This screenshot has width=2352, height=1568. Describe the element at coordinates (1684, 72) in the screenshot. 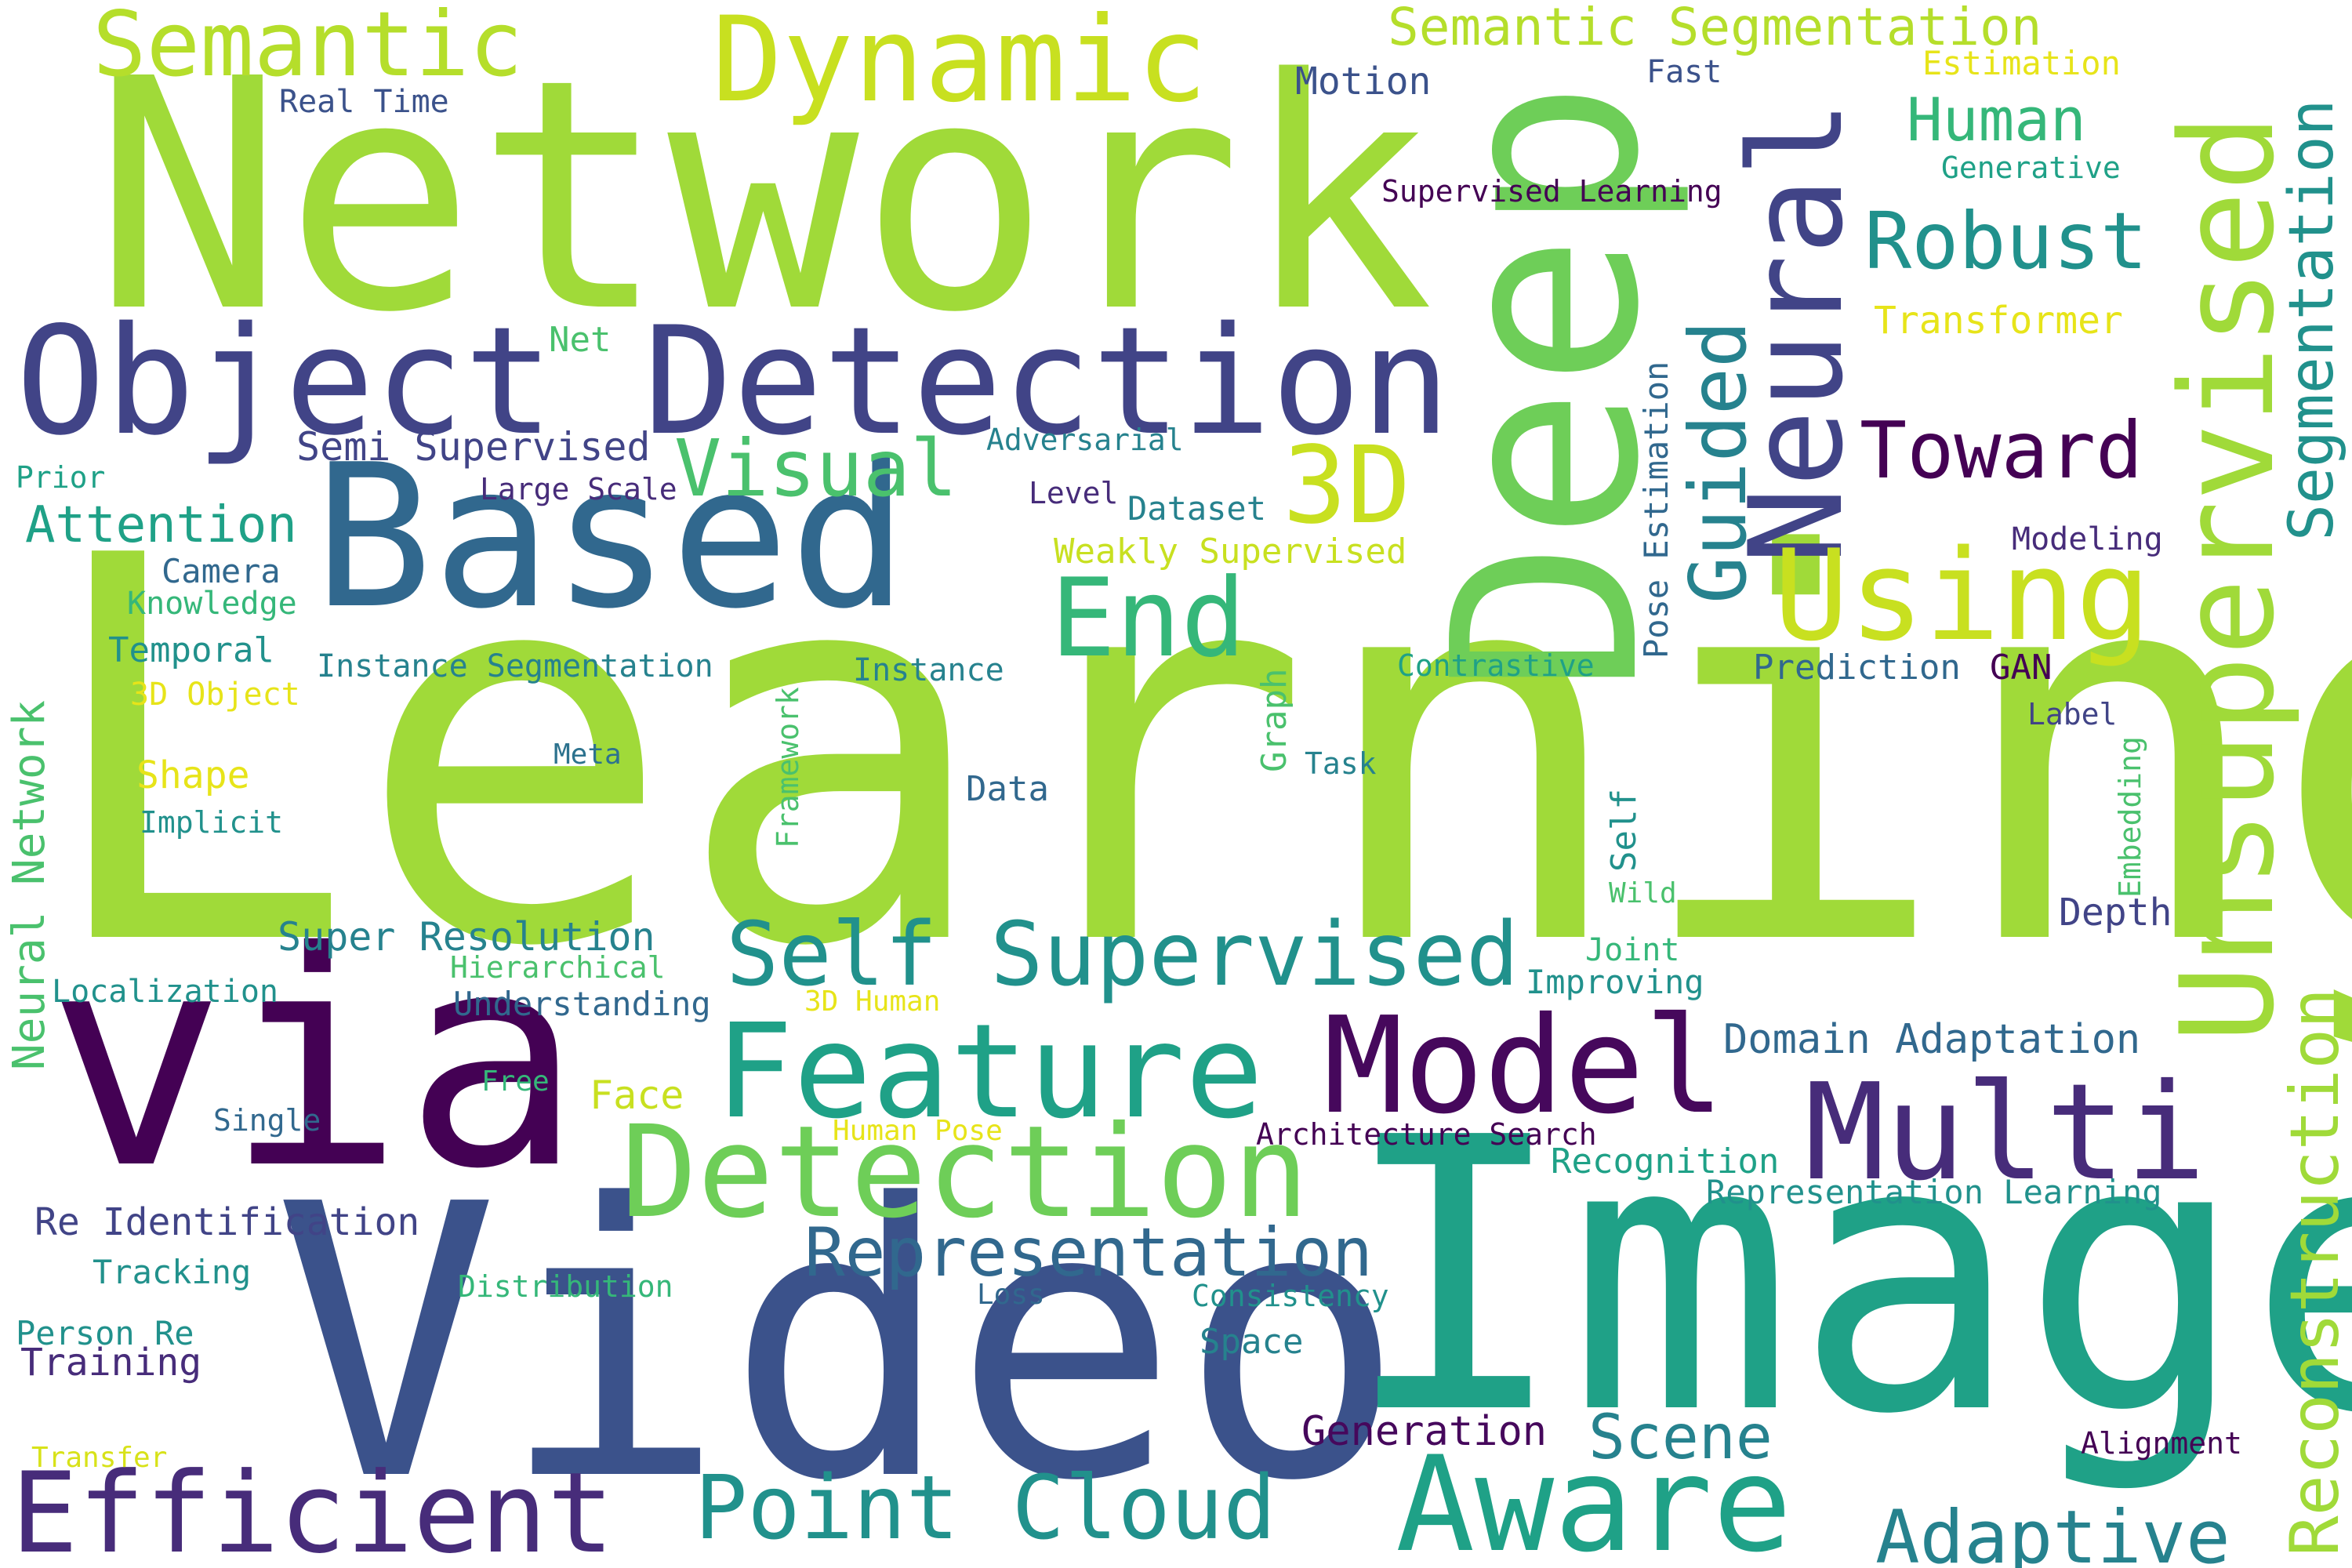

I see `word-fast: Fast` at that location.